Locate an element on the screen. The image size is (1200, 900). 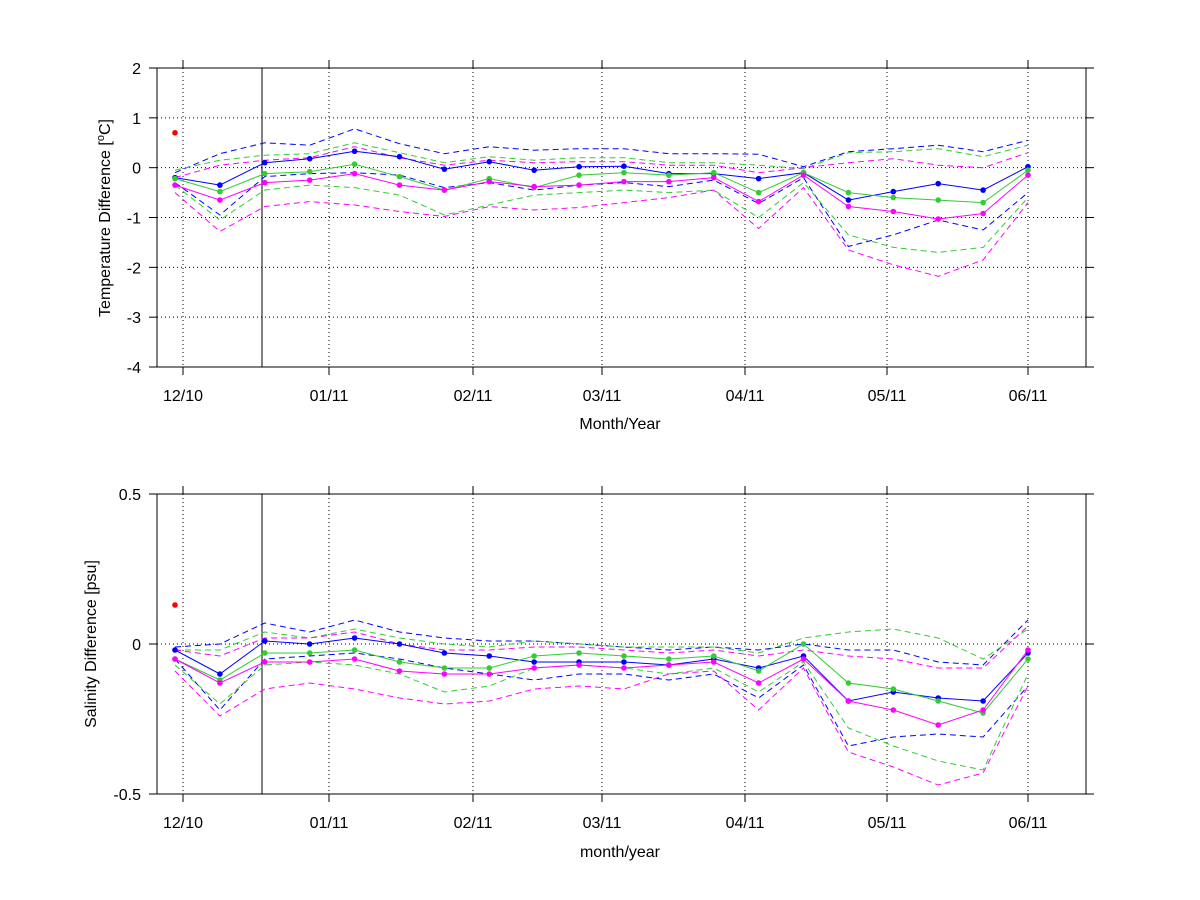
y-tick-label: 2 is located at coordinates (136, 69).